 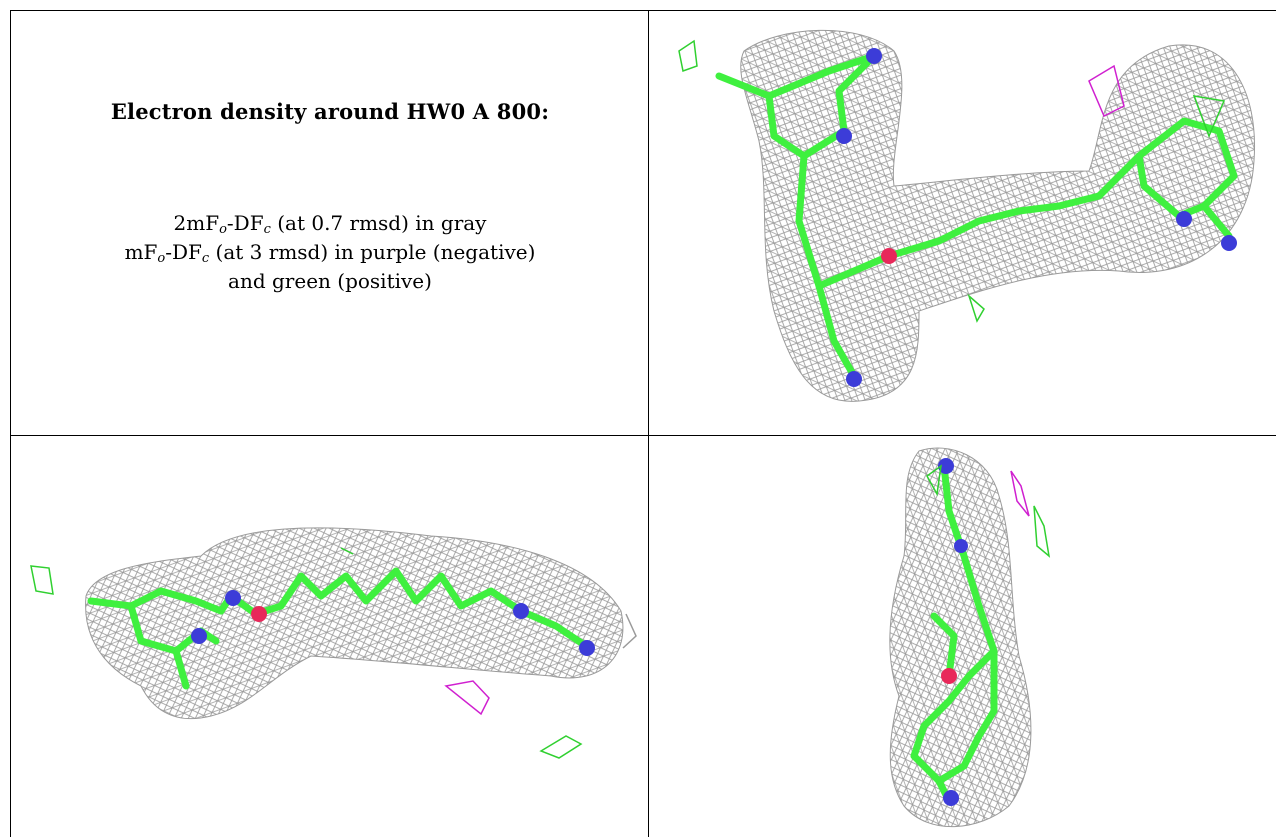 What do you see at coordinates (330, 281) in the screenshot?
I see `legend-line-positive: and green (positive)` at bounding box center [330, 281].